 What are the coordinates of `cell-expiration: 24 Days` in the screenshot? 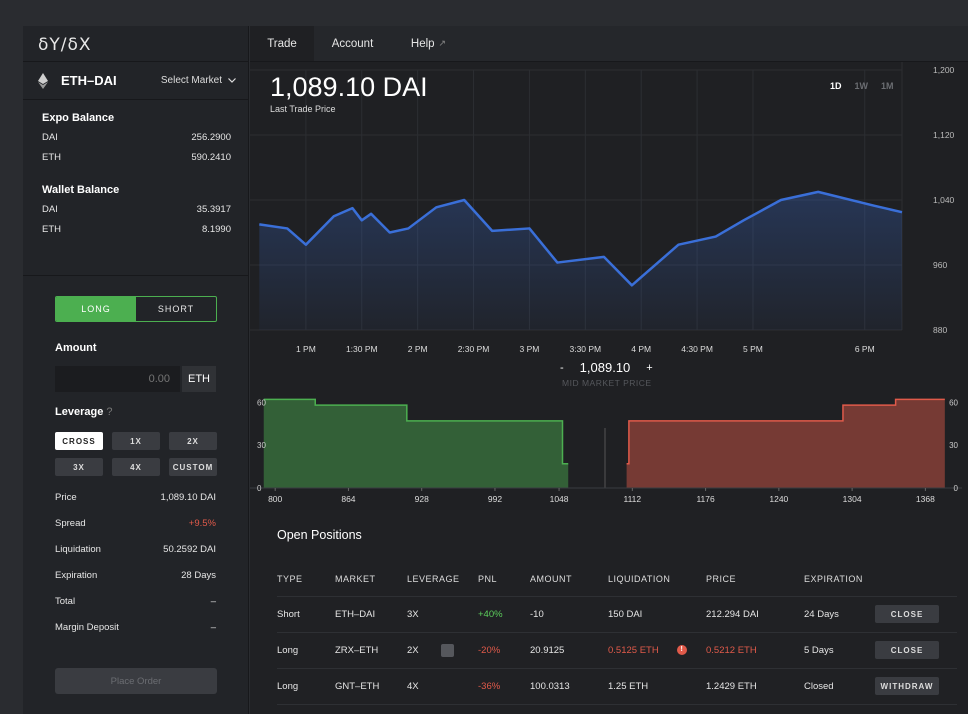 It's located at (839, 614).